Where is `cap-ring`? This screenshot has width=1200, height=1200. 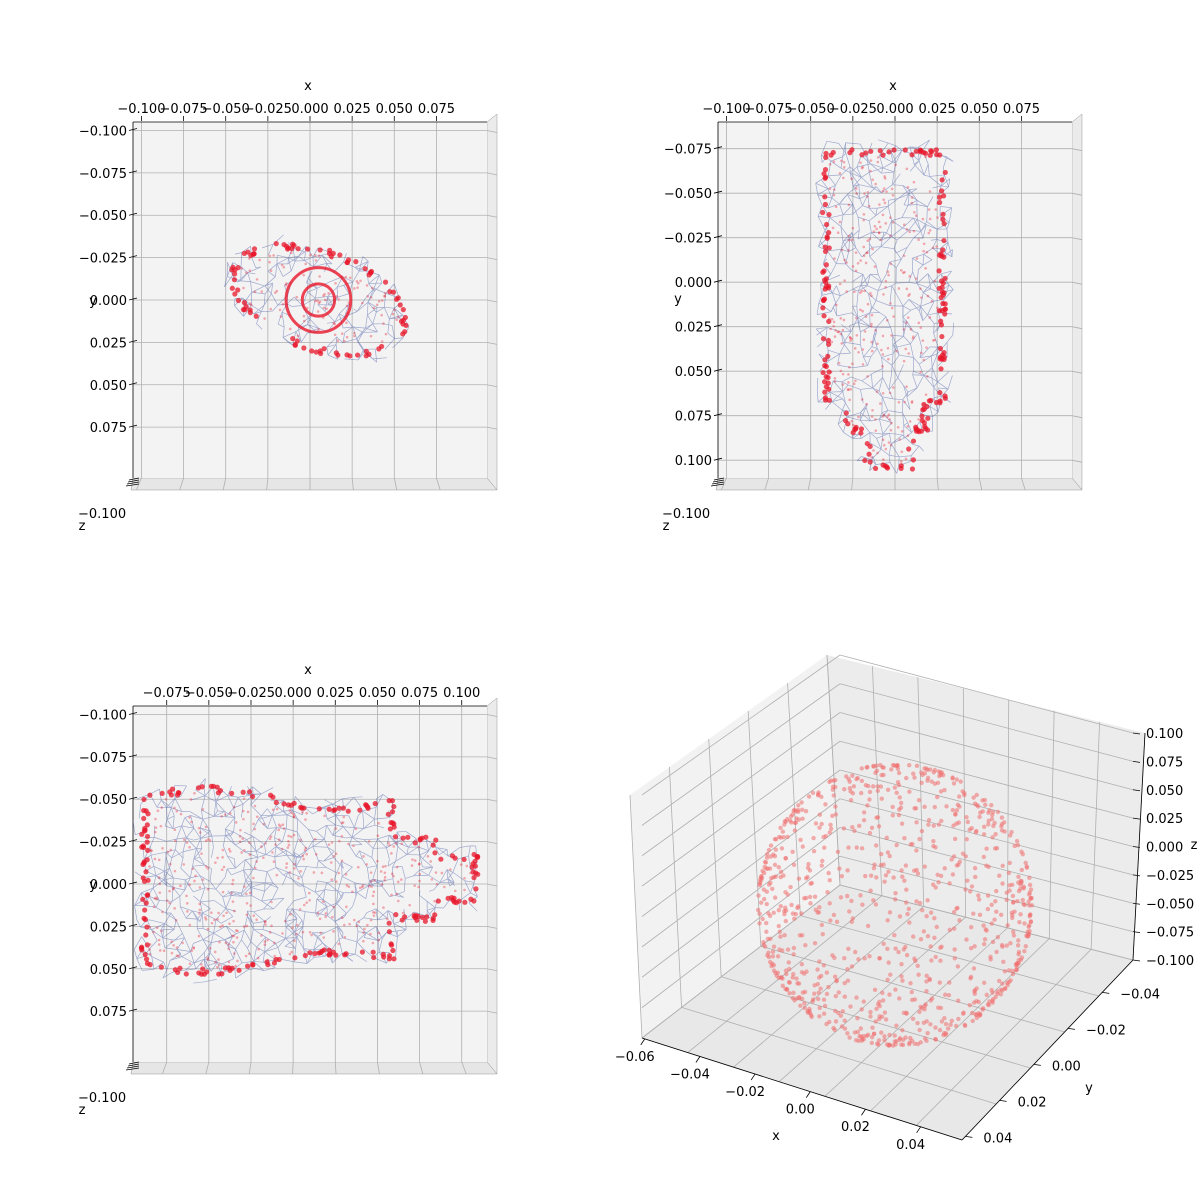
cap-ring is located at coordinates (318, 300).